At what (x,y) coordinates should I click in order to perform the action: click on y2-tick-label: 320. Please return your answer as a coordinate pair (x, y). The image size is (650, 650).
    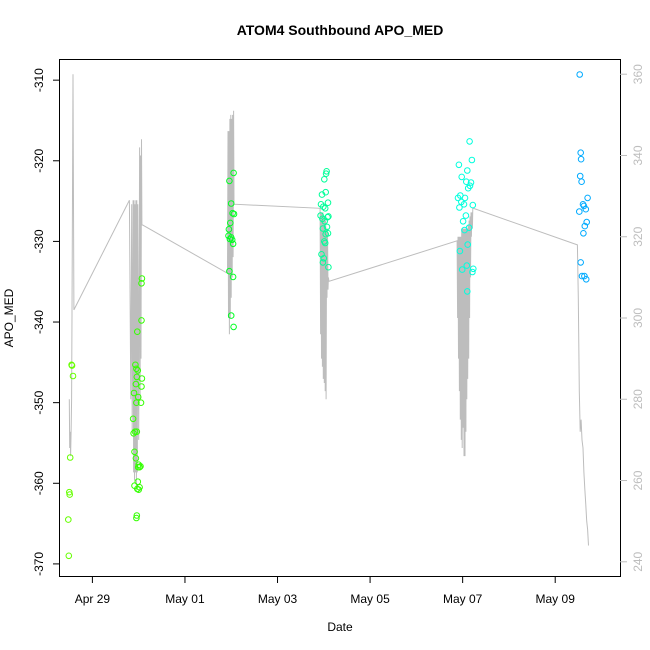
    Looking at the image, I should click on (638, 236).